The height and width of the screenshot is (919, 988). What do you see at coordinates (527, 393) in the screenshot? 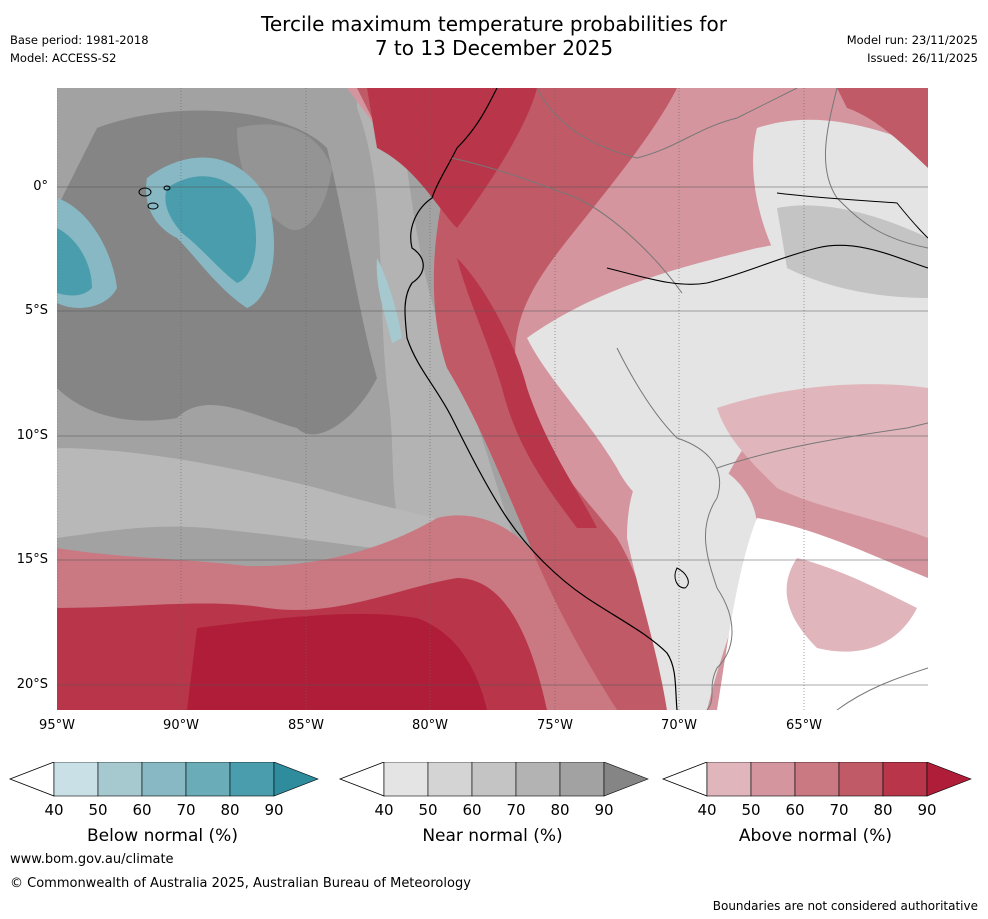
I see `coastal-strip-peak` at bounding box center [527, 393].